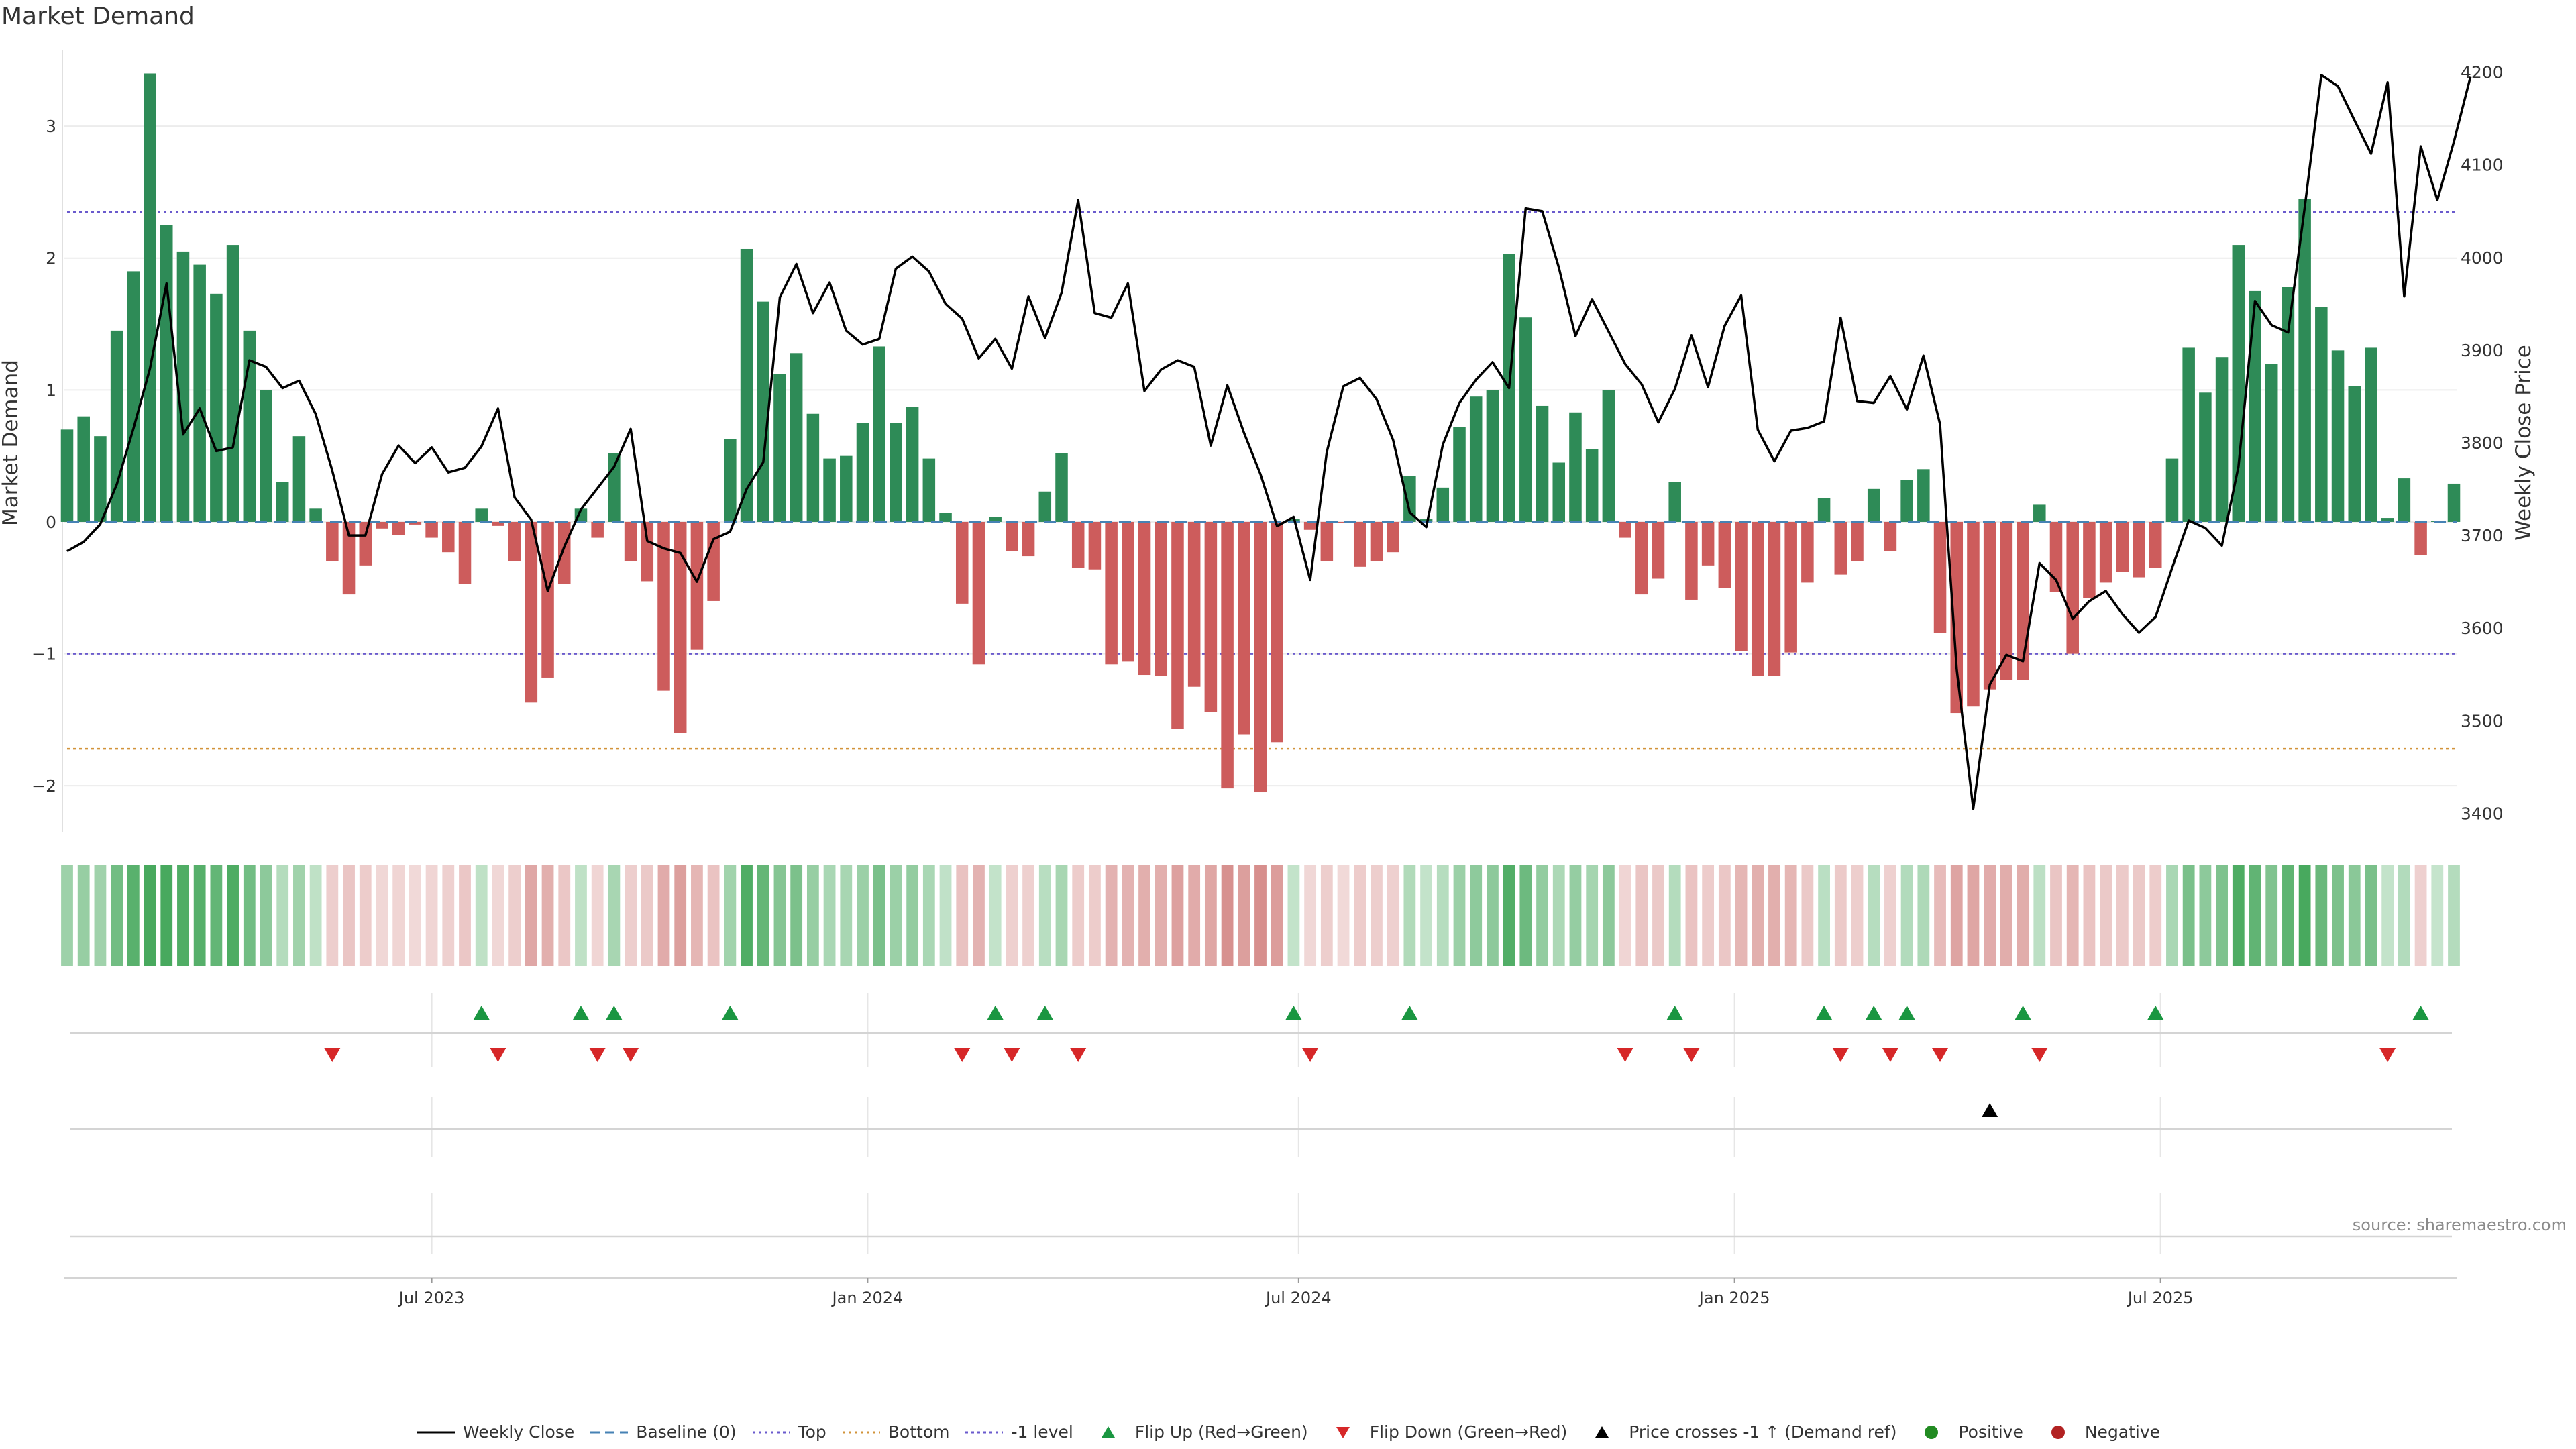 Image resolution: width=2576 pixels, height=1449 pixels. What do you see at coordinates (2482, 721) in the screenshot?
I see `right-tick-label: 3500` at bounding box center [2482, 721].